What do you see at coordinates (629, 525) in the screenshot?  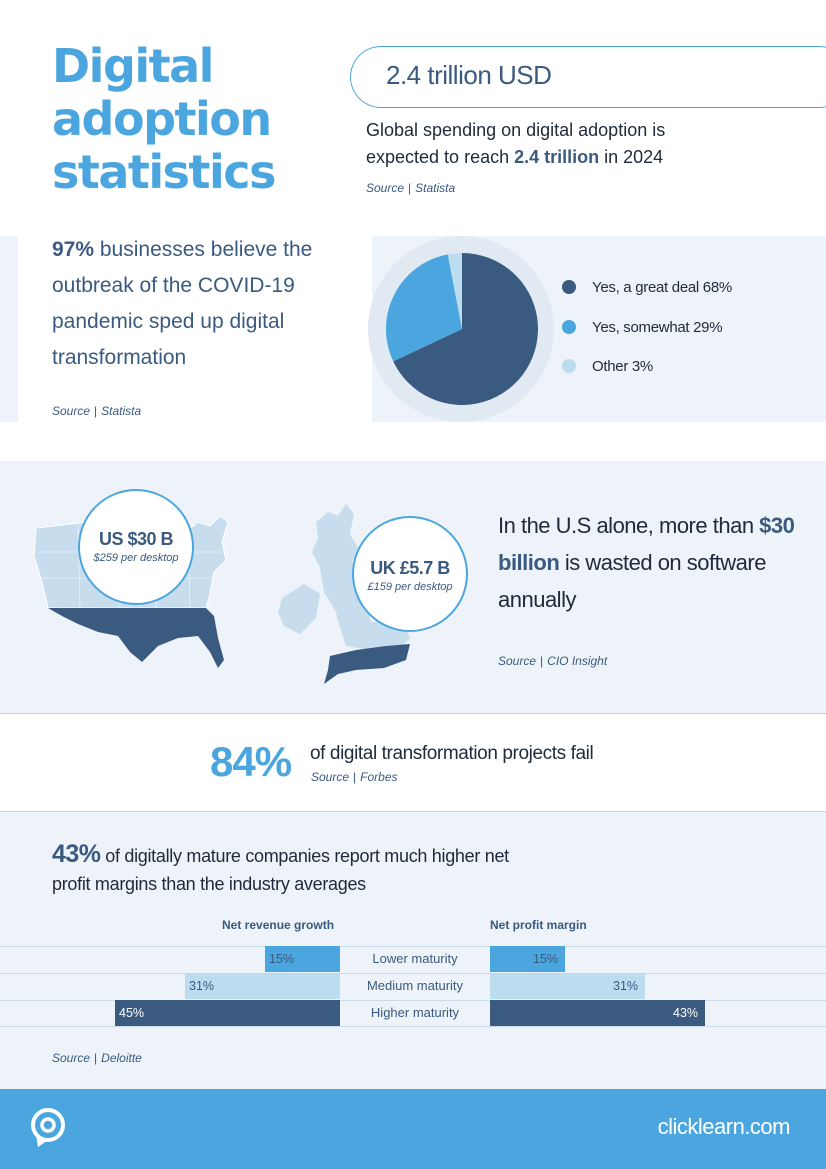 I see `waste-text-pre: In the U.S alone, more than` at bounding box center [629, 525].